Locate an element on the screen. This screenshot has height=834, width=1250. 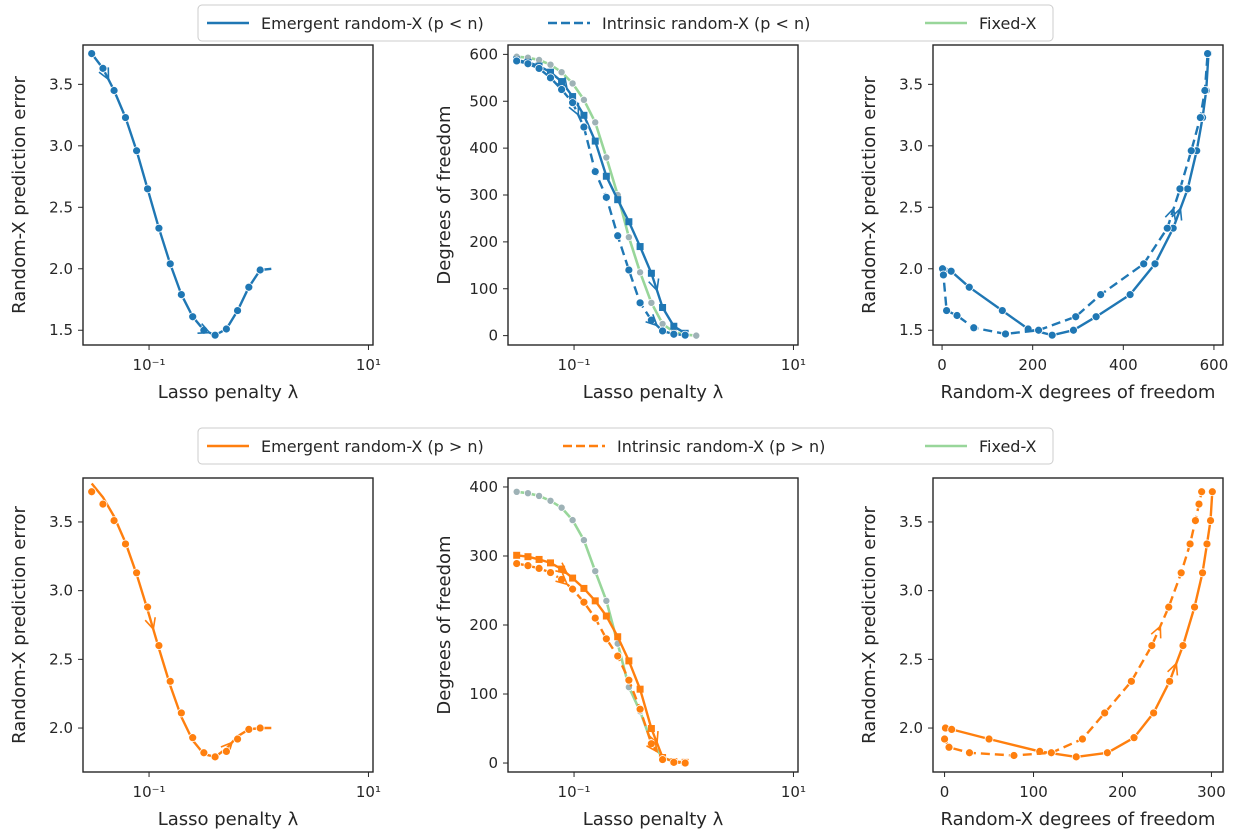
y-axis-label: Random-X prediction error is located at coordinates (869, 195).